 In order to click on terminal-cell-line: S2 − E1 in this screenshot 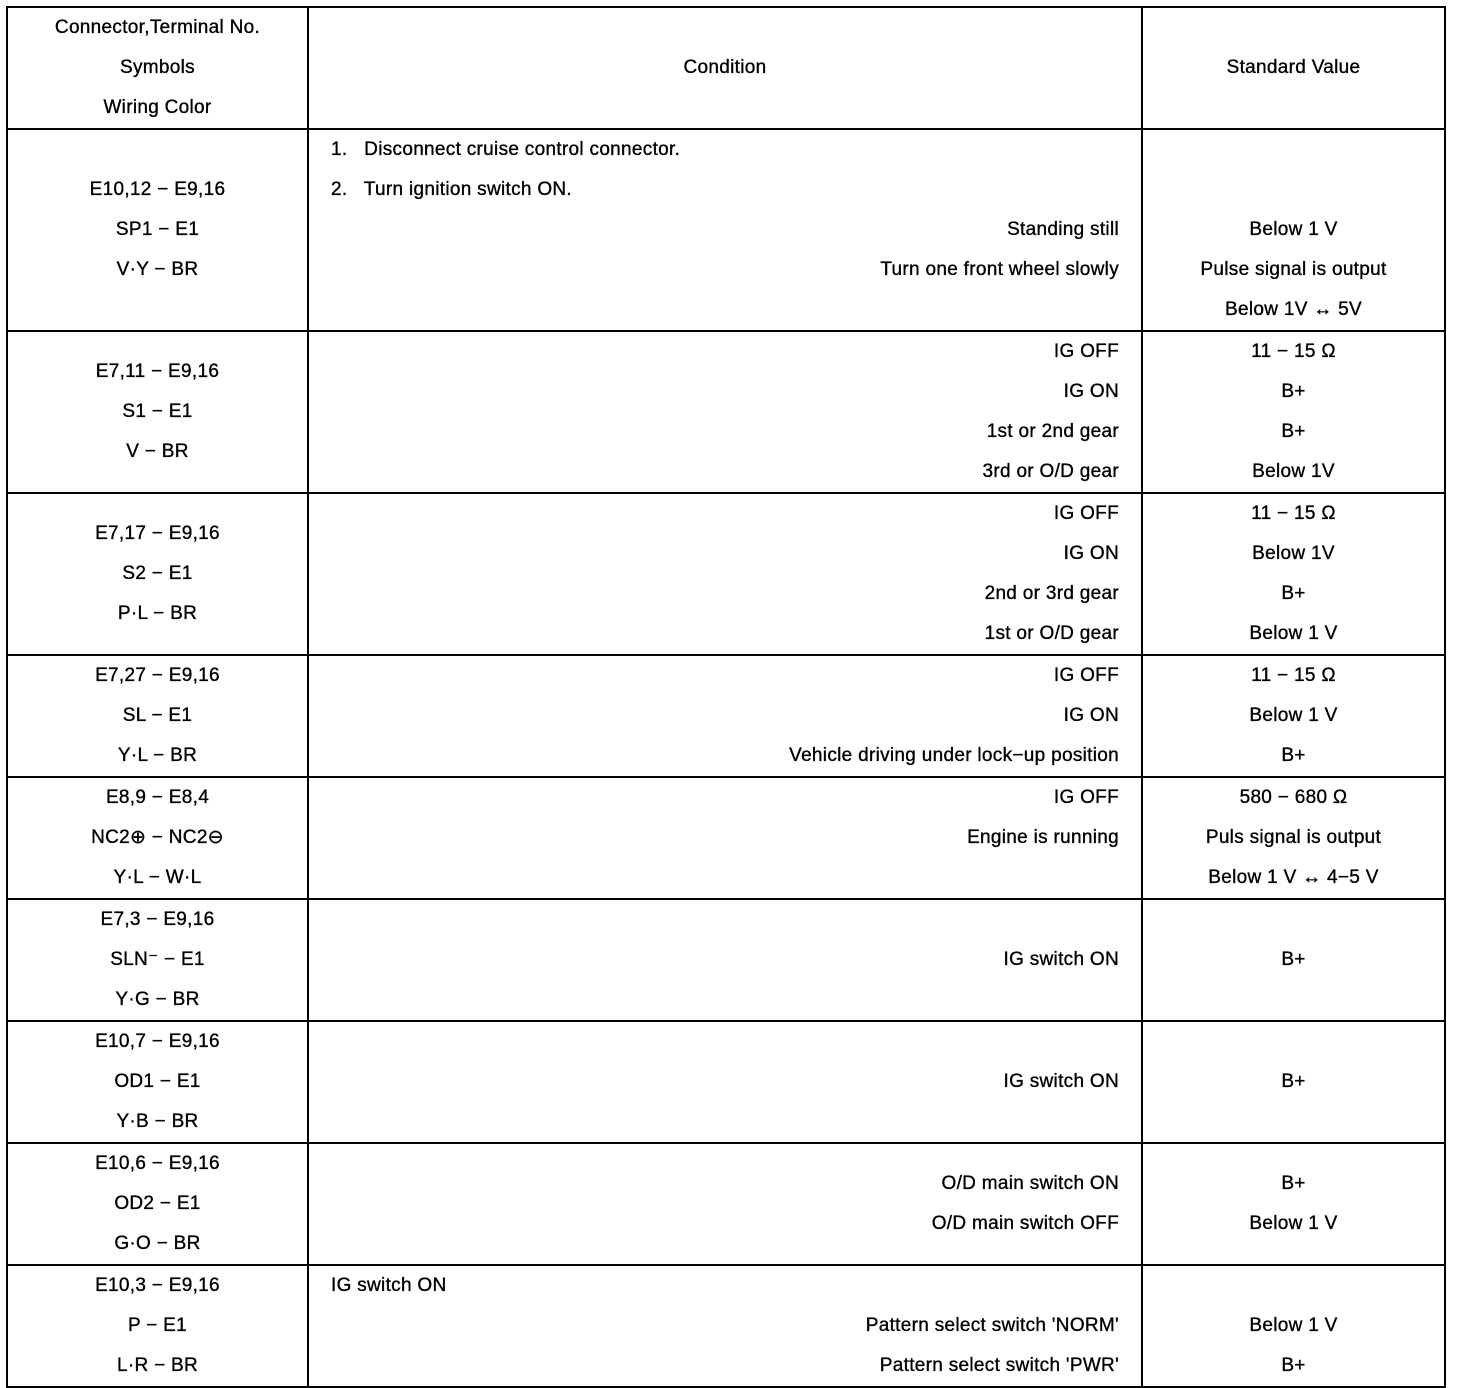, I will do `click(157, 573)`.